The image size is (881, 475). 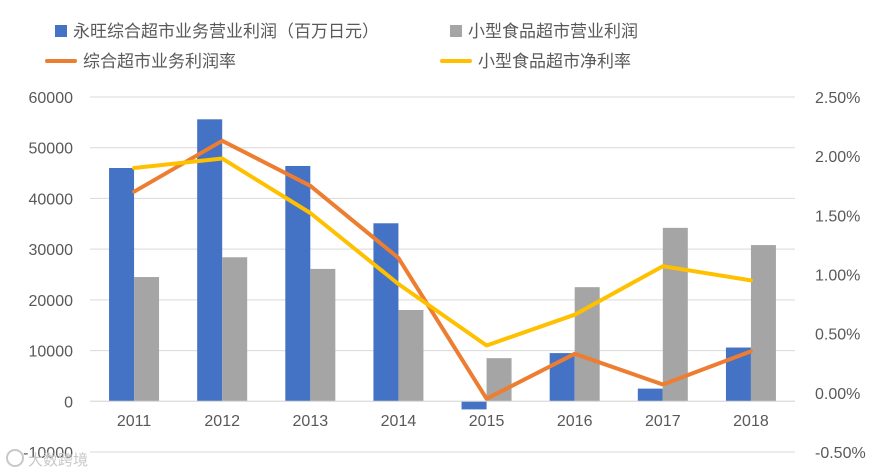 I want to click on watermark: 大数跨境, so click(x=47, y=459).